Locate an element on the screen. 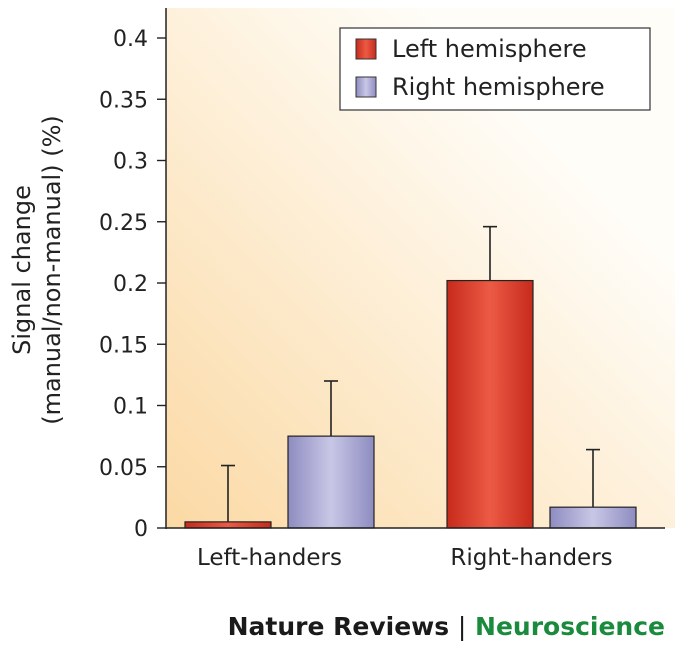  y-tick-label: 0.4 is located at coordinates (130, 39).